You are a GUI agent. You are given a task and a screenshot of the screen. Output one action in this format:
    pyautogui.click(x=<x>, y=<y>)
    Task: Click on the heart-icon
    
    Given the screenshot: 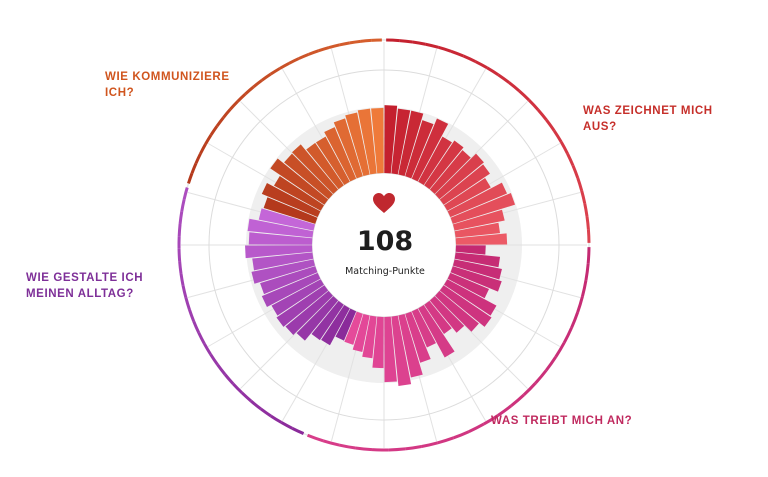 What is the action you would take?
    pyautogui.click(x=384, y=203)
    